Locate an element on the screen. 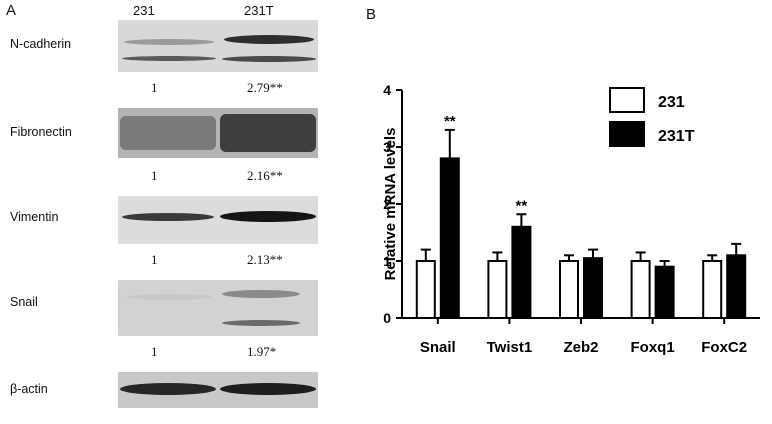 This screenshot has height=424, width=772. quant-vimentin-231: 1 is located at coordinates (154, 259).